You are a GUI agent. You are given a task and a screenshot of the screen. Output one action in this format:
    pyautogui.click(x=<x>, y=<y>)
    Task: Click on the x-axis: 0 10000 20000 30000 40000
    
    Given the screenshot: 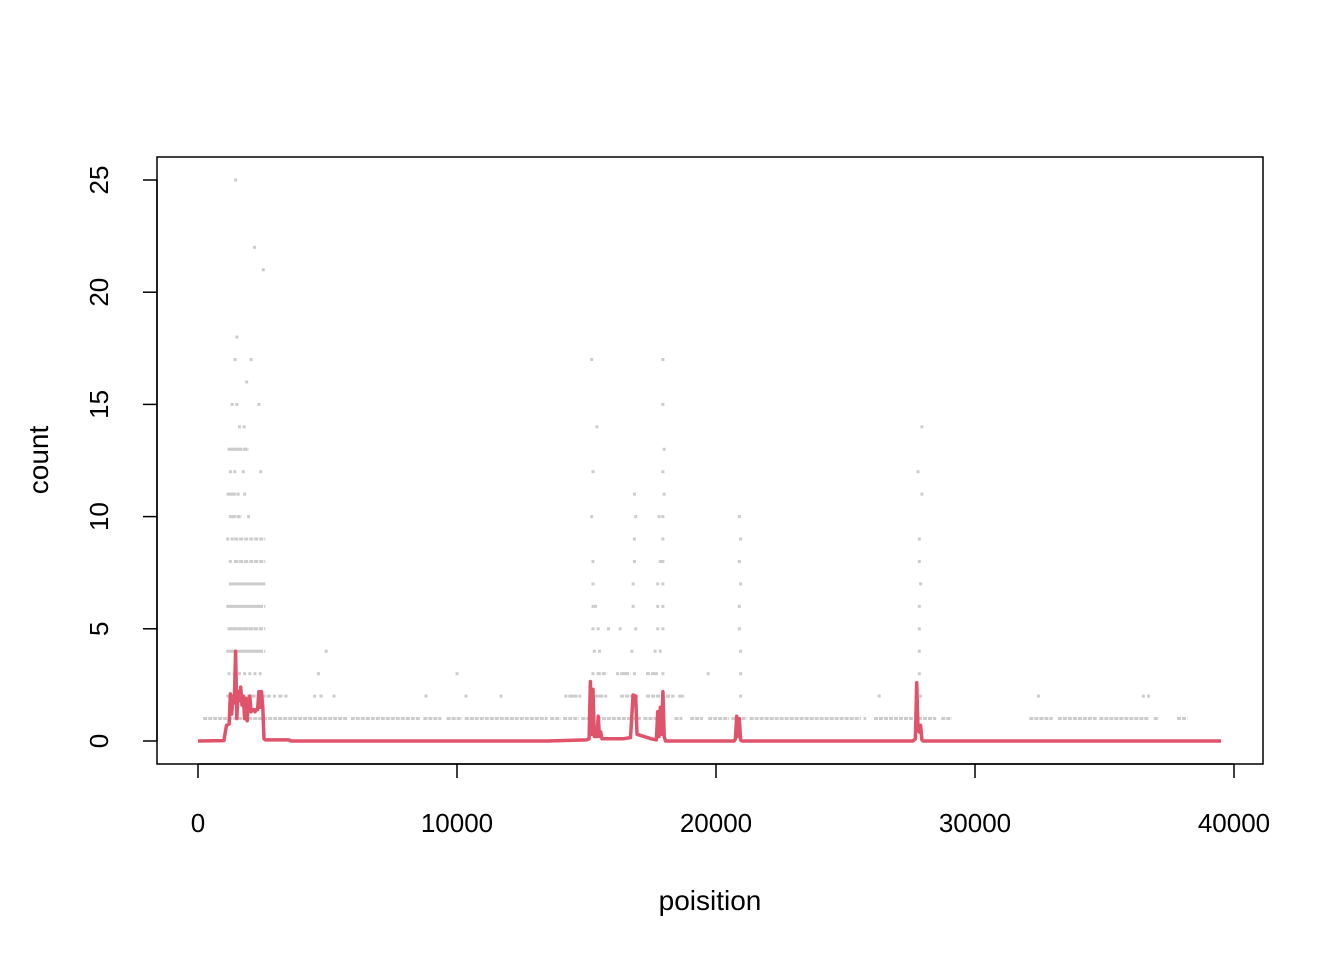 What is the action you would take?
    pyautogui.click(x=730, y=800)
    